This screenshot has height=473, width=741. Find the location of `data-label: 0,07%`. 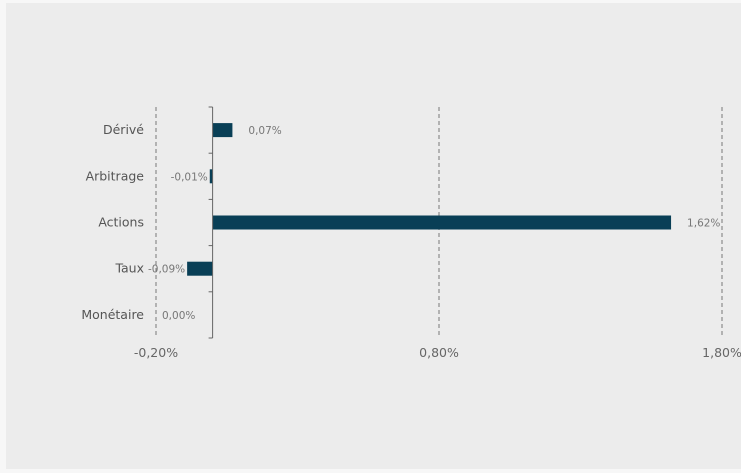

data-label: 0,07% is located at coordinates (264, 131).